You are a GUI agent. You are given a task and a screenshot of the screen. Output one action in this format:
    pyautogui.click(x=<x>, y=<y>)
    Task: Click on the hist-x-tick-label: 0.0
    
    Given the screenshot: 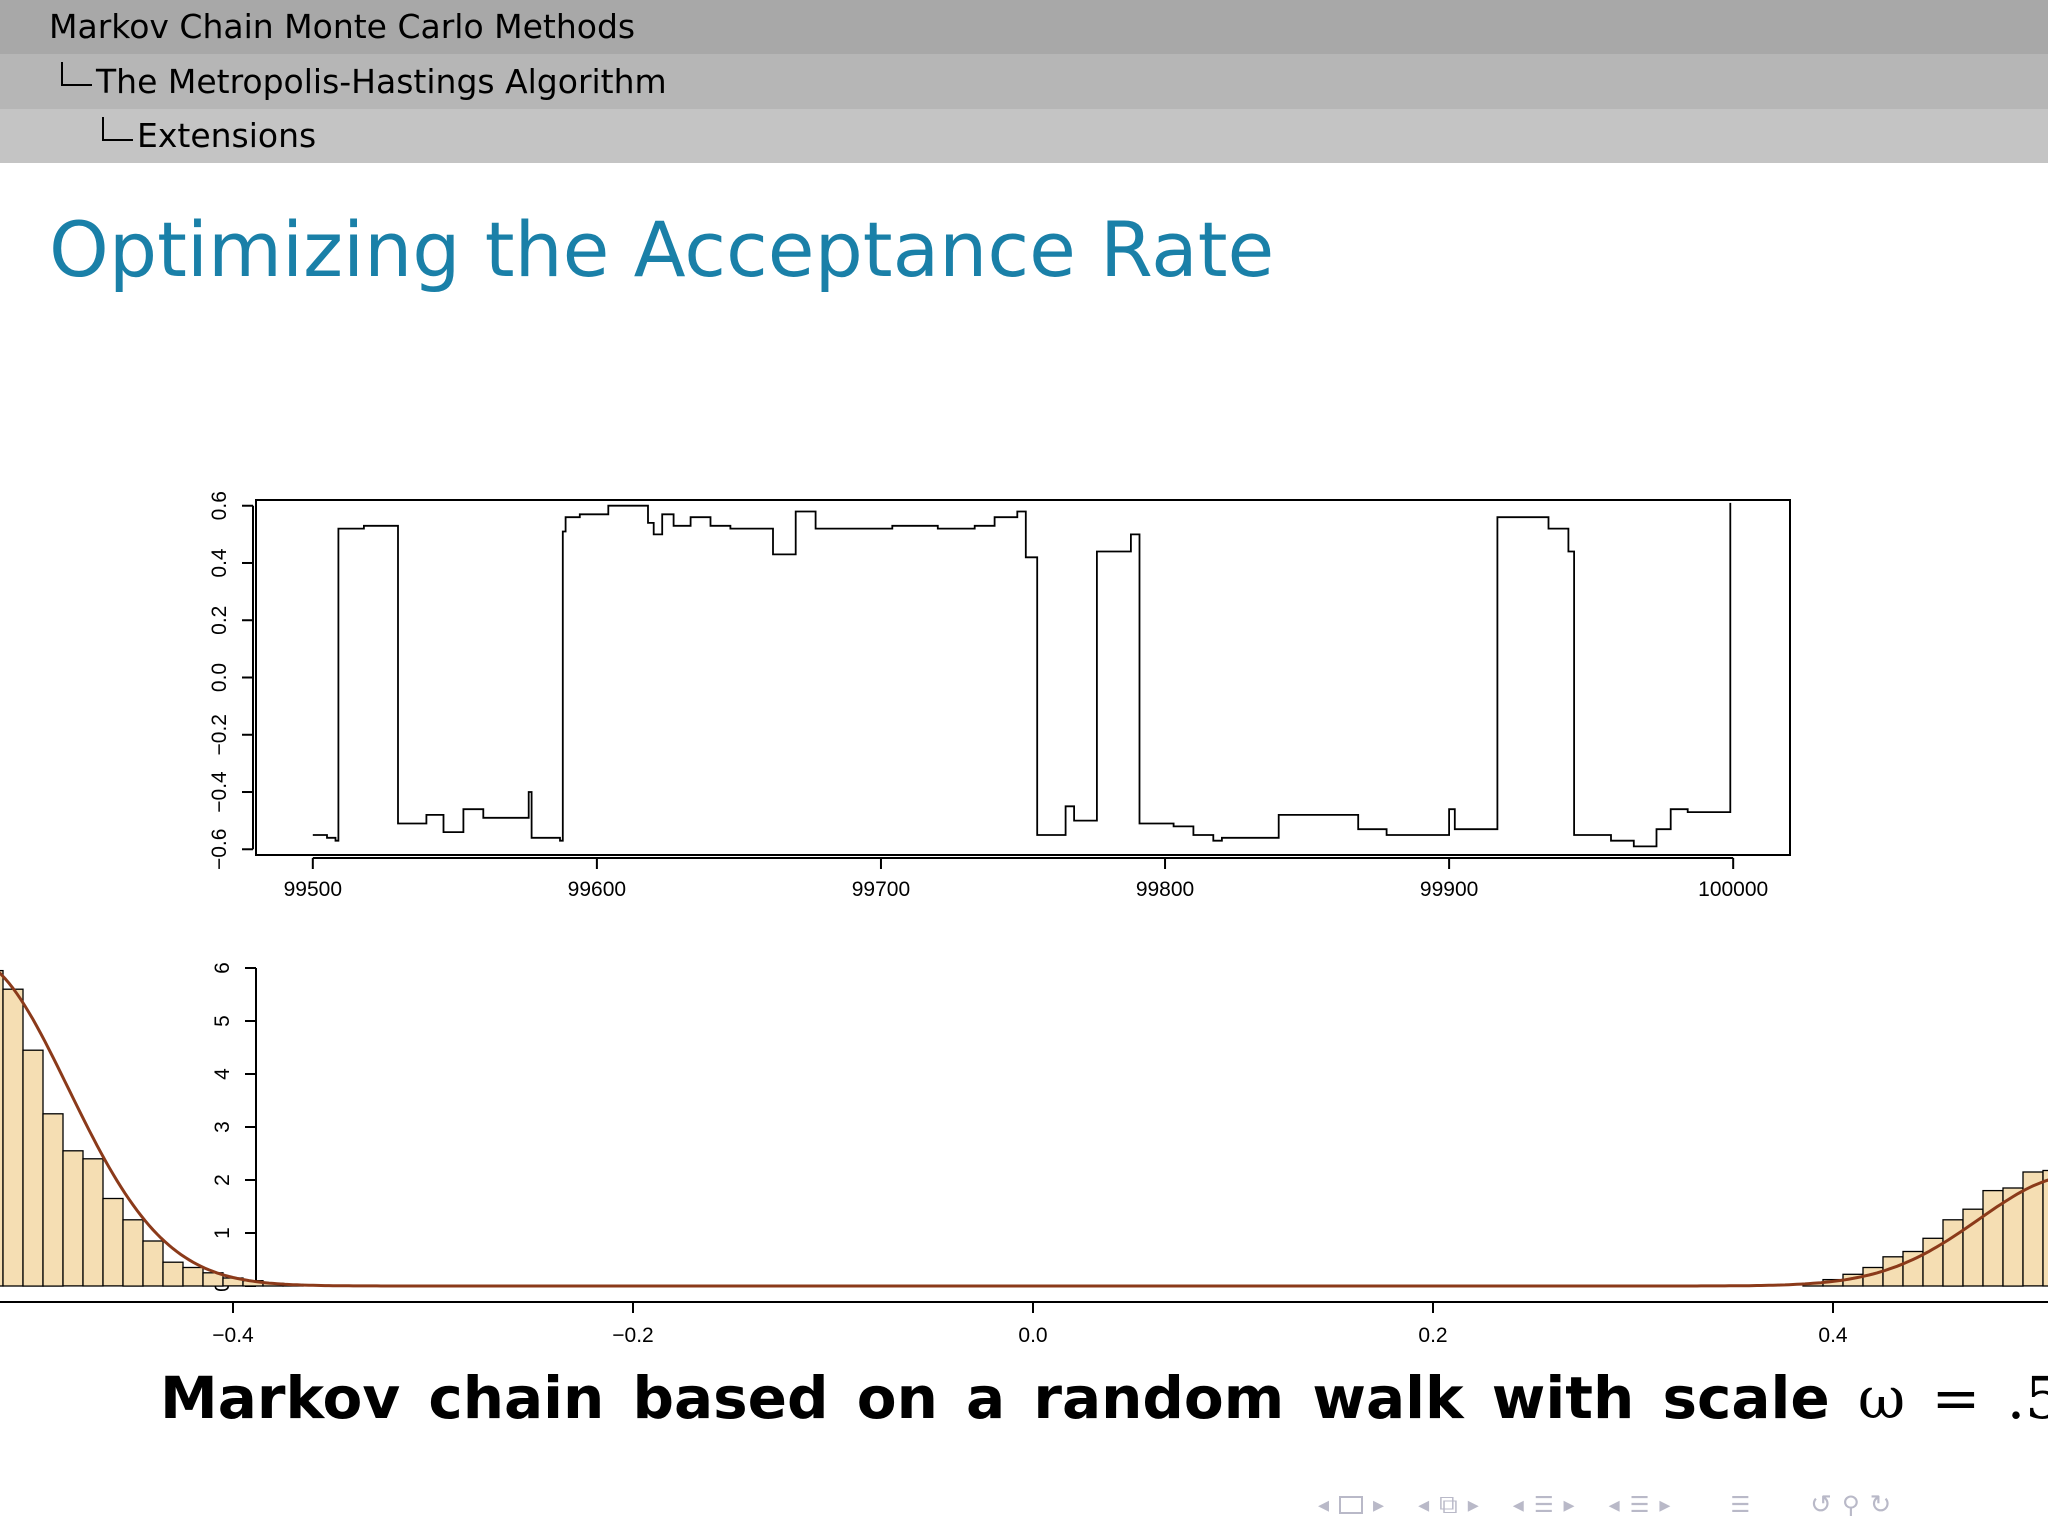 What is the action you would take?
    pyautogui.click(x=1032, y=1335)
    